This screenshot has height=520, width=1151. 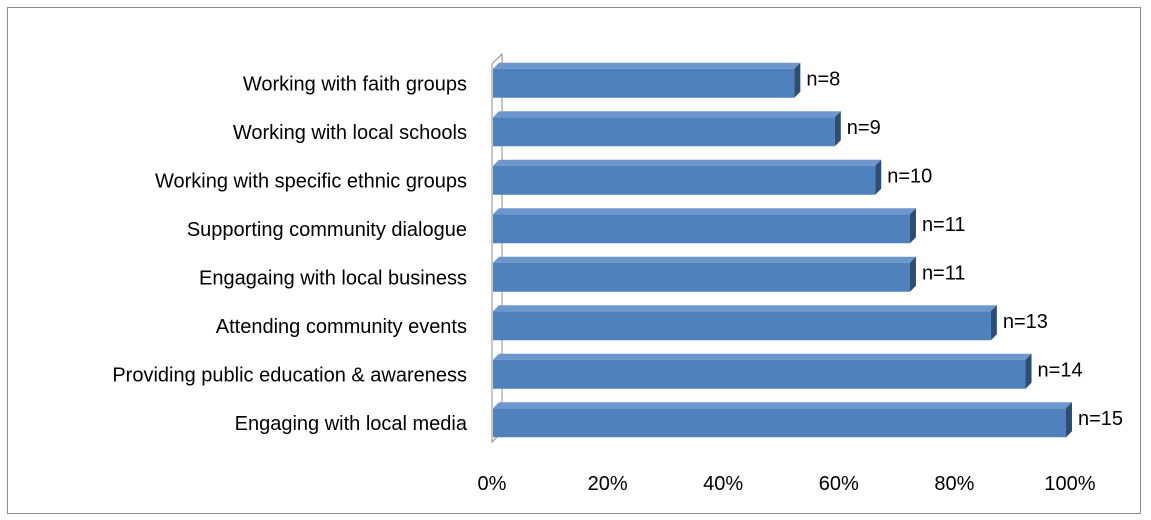 What do you see at coordinates (311, 181) in the screenshot?
I see `category-label: Working with specific ethnic groups` at bounding box center [311, 181].